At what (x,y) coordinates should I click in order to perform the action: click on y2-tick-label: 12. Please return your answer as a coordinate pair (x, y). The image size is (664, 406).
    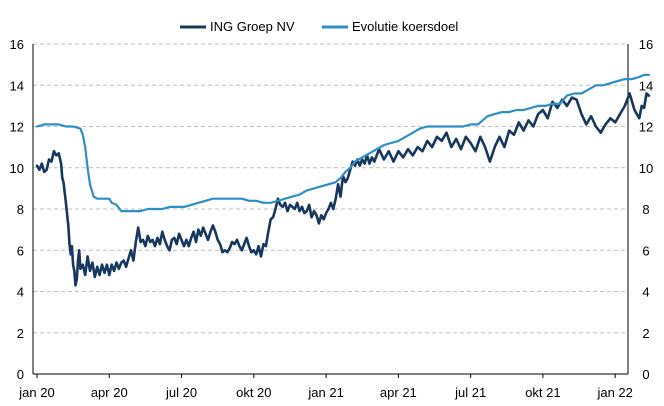
    Looking at the image, I should click on (646, 127).